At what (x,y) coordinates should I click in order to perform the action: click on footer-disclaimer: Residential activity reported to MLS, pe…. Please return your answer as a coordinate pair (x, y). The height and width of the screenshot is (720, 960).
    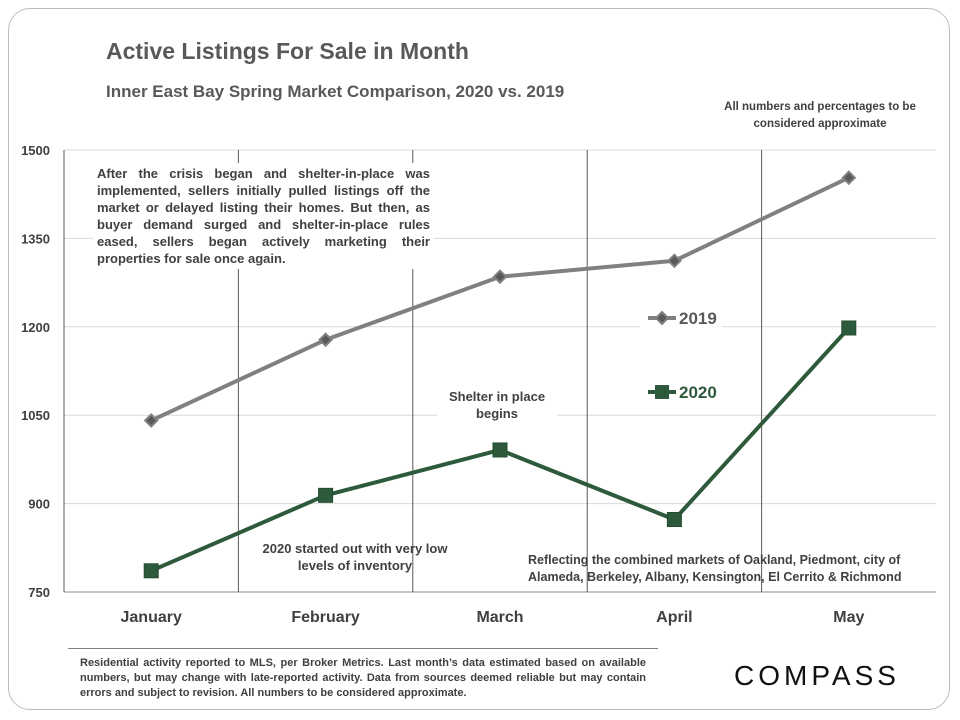
    Looking at the image, I should click on (363, 678).